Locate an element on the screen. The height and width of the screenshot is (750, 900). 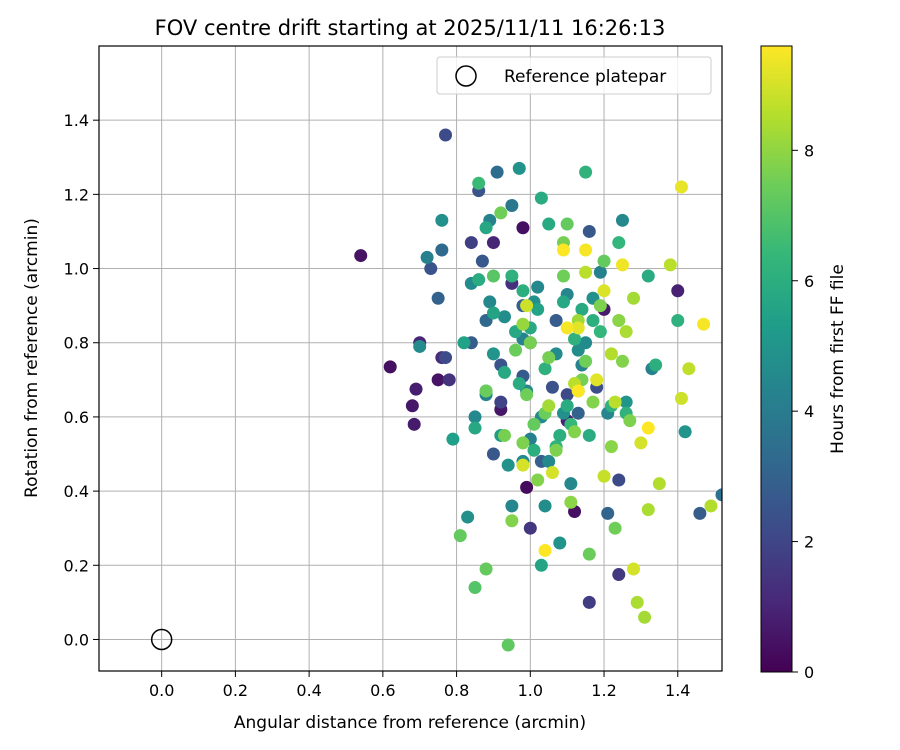
x-axis-label: Angular distance from reference (arcmin) is located at coordinates (410, 723).